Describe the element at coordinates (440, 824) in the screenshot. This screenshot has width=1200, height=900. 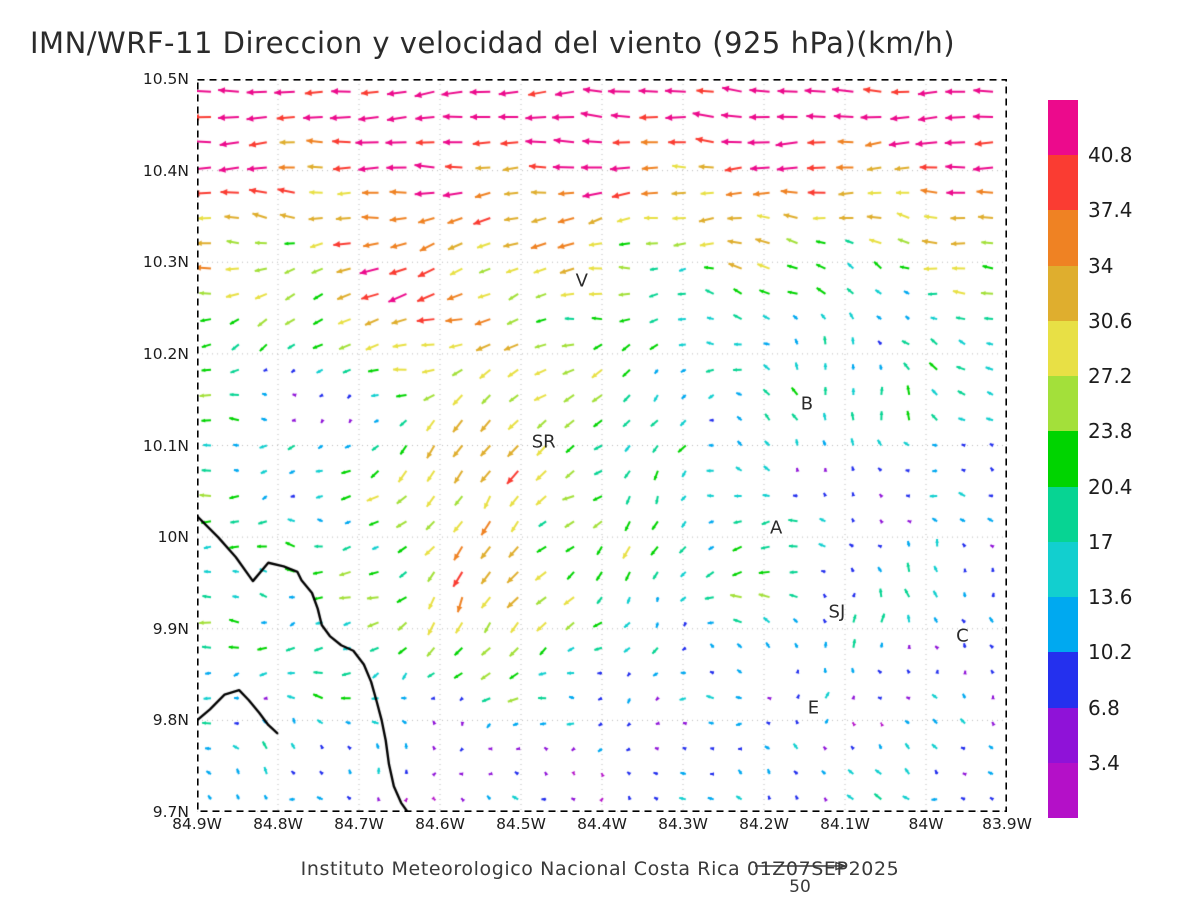
I see `x-tick-label: 84.6W` at that location.